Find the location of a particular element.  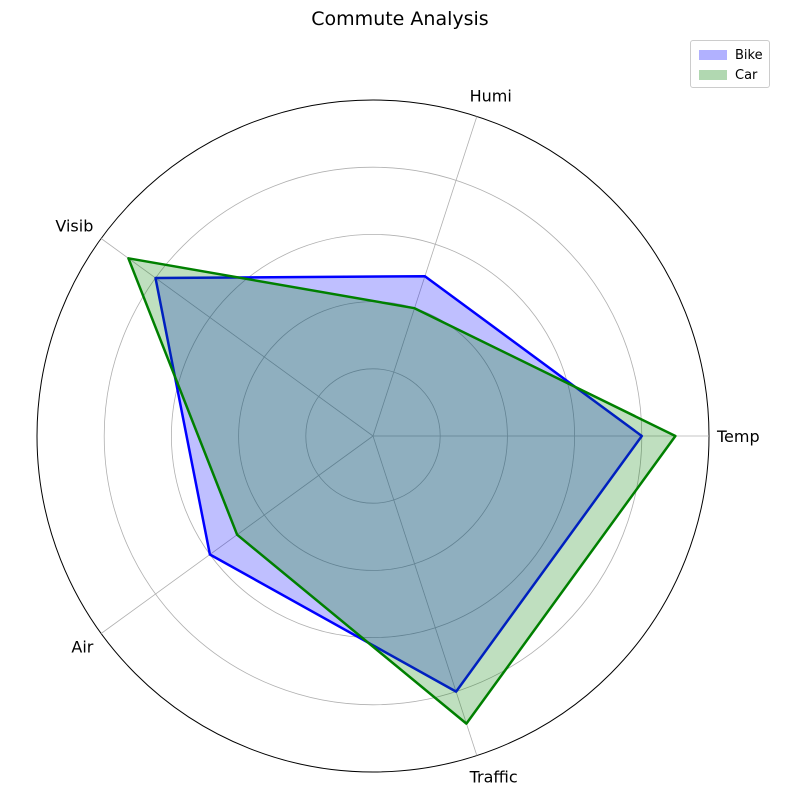

legend: Bike Car is located at coordinates (730, 64).